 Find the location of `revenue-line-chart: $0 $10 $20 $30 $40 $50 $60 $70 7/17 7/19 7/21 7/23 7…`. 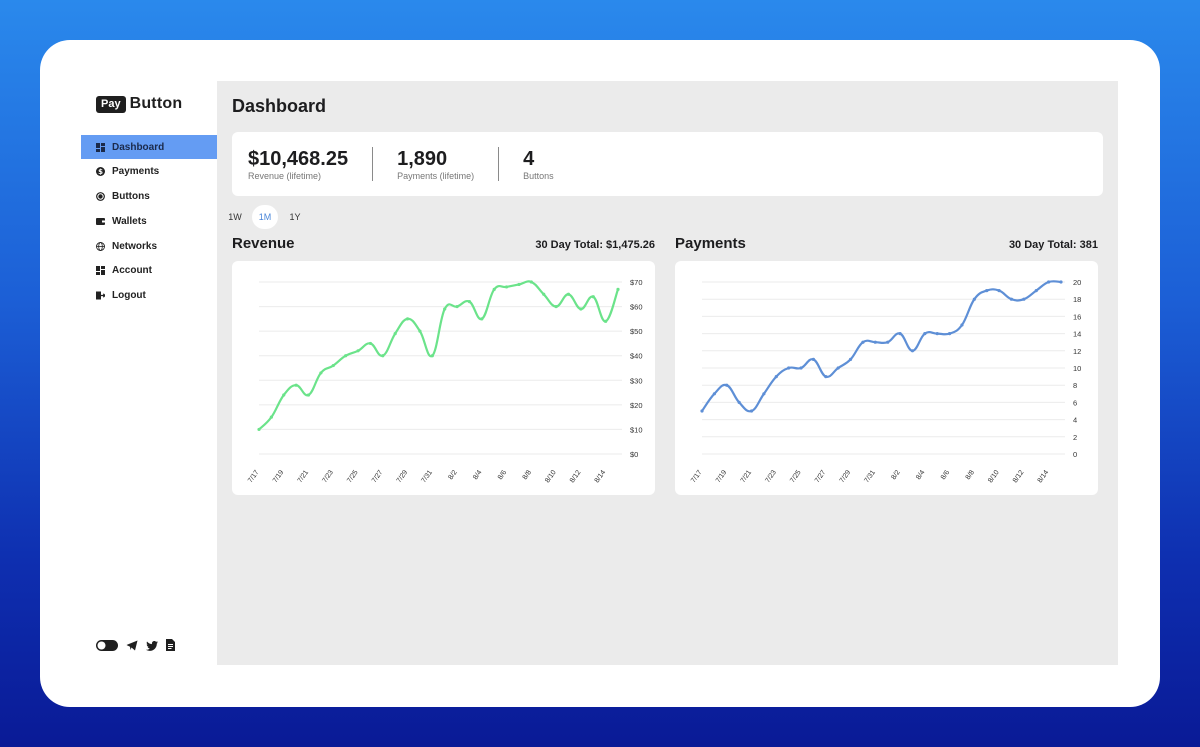

revenue-line-chart: $0 $10 $20 $30 $40 $50 $60 $70 7/17 7/19 7/21 7/23 7… is located at coordinates (445, 381).